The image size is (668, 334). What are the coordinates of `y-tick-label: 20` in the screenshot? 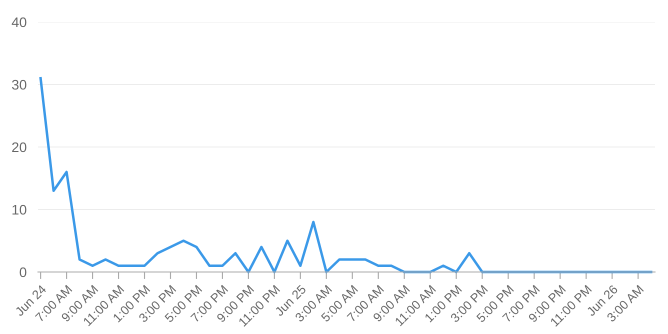 It's located at (19, 147).